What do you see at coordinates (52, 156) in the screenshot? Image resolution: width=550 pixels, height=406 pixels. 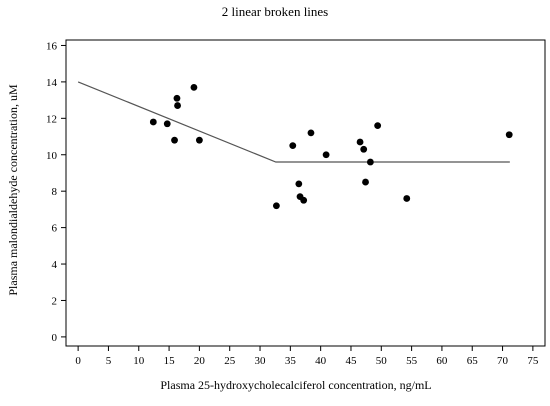 I see `y-tick-label: 10` at bounding box center [52, 156].